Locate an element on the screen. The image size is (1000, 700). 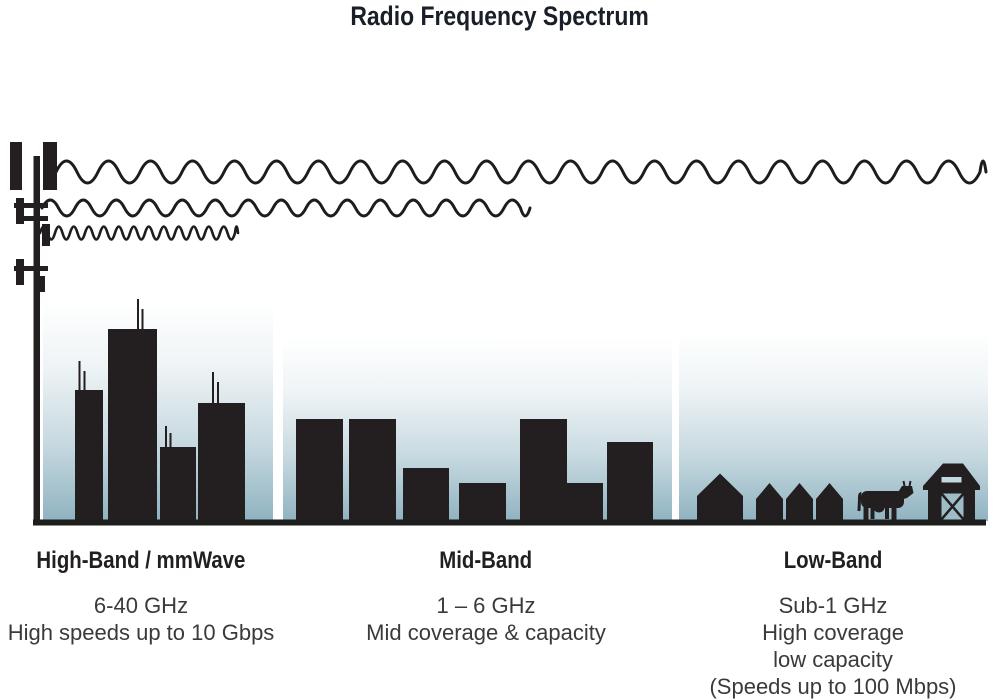
low-band-description: (Speeds up to 100 Mbps) is located at coordinates (833, 686).